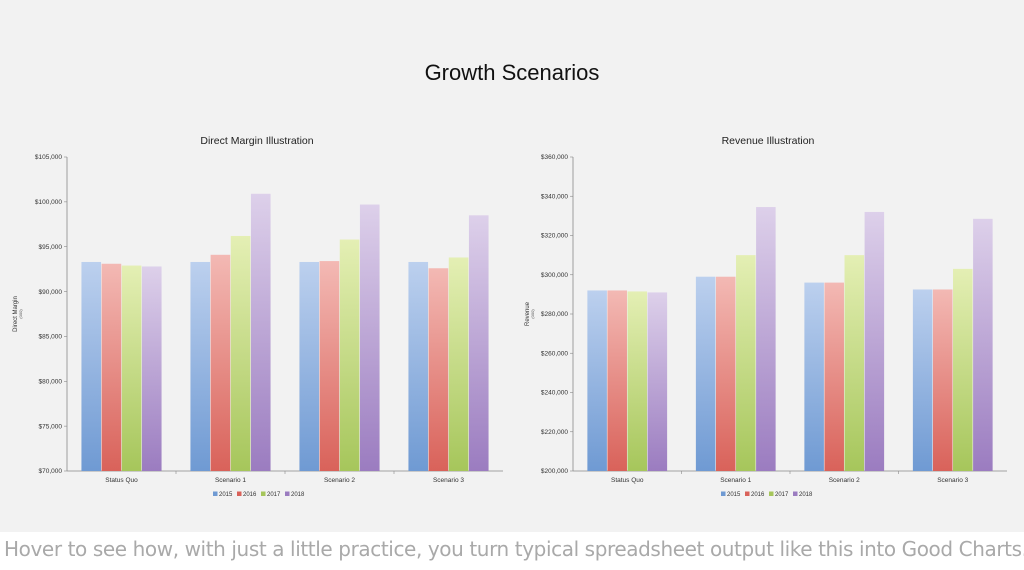  What do you see at coordinates (554, 353) in the screenshot?
I see `rev-y-tick-label: $260,000` at bounding box center [554, 353].